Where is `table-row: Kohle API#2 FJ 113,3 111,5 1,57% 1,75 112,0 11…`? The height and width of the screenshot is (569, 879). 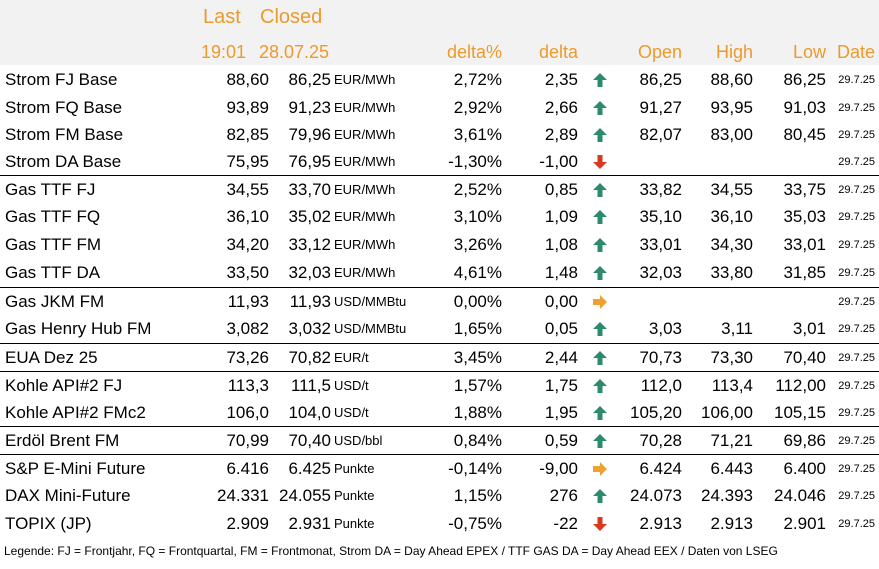
table-row: Kohle API#2 FJ 113,3 111,5 1,57% 1,75 112,0 11… is located at coordinates (439, 385).